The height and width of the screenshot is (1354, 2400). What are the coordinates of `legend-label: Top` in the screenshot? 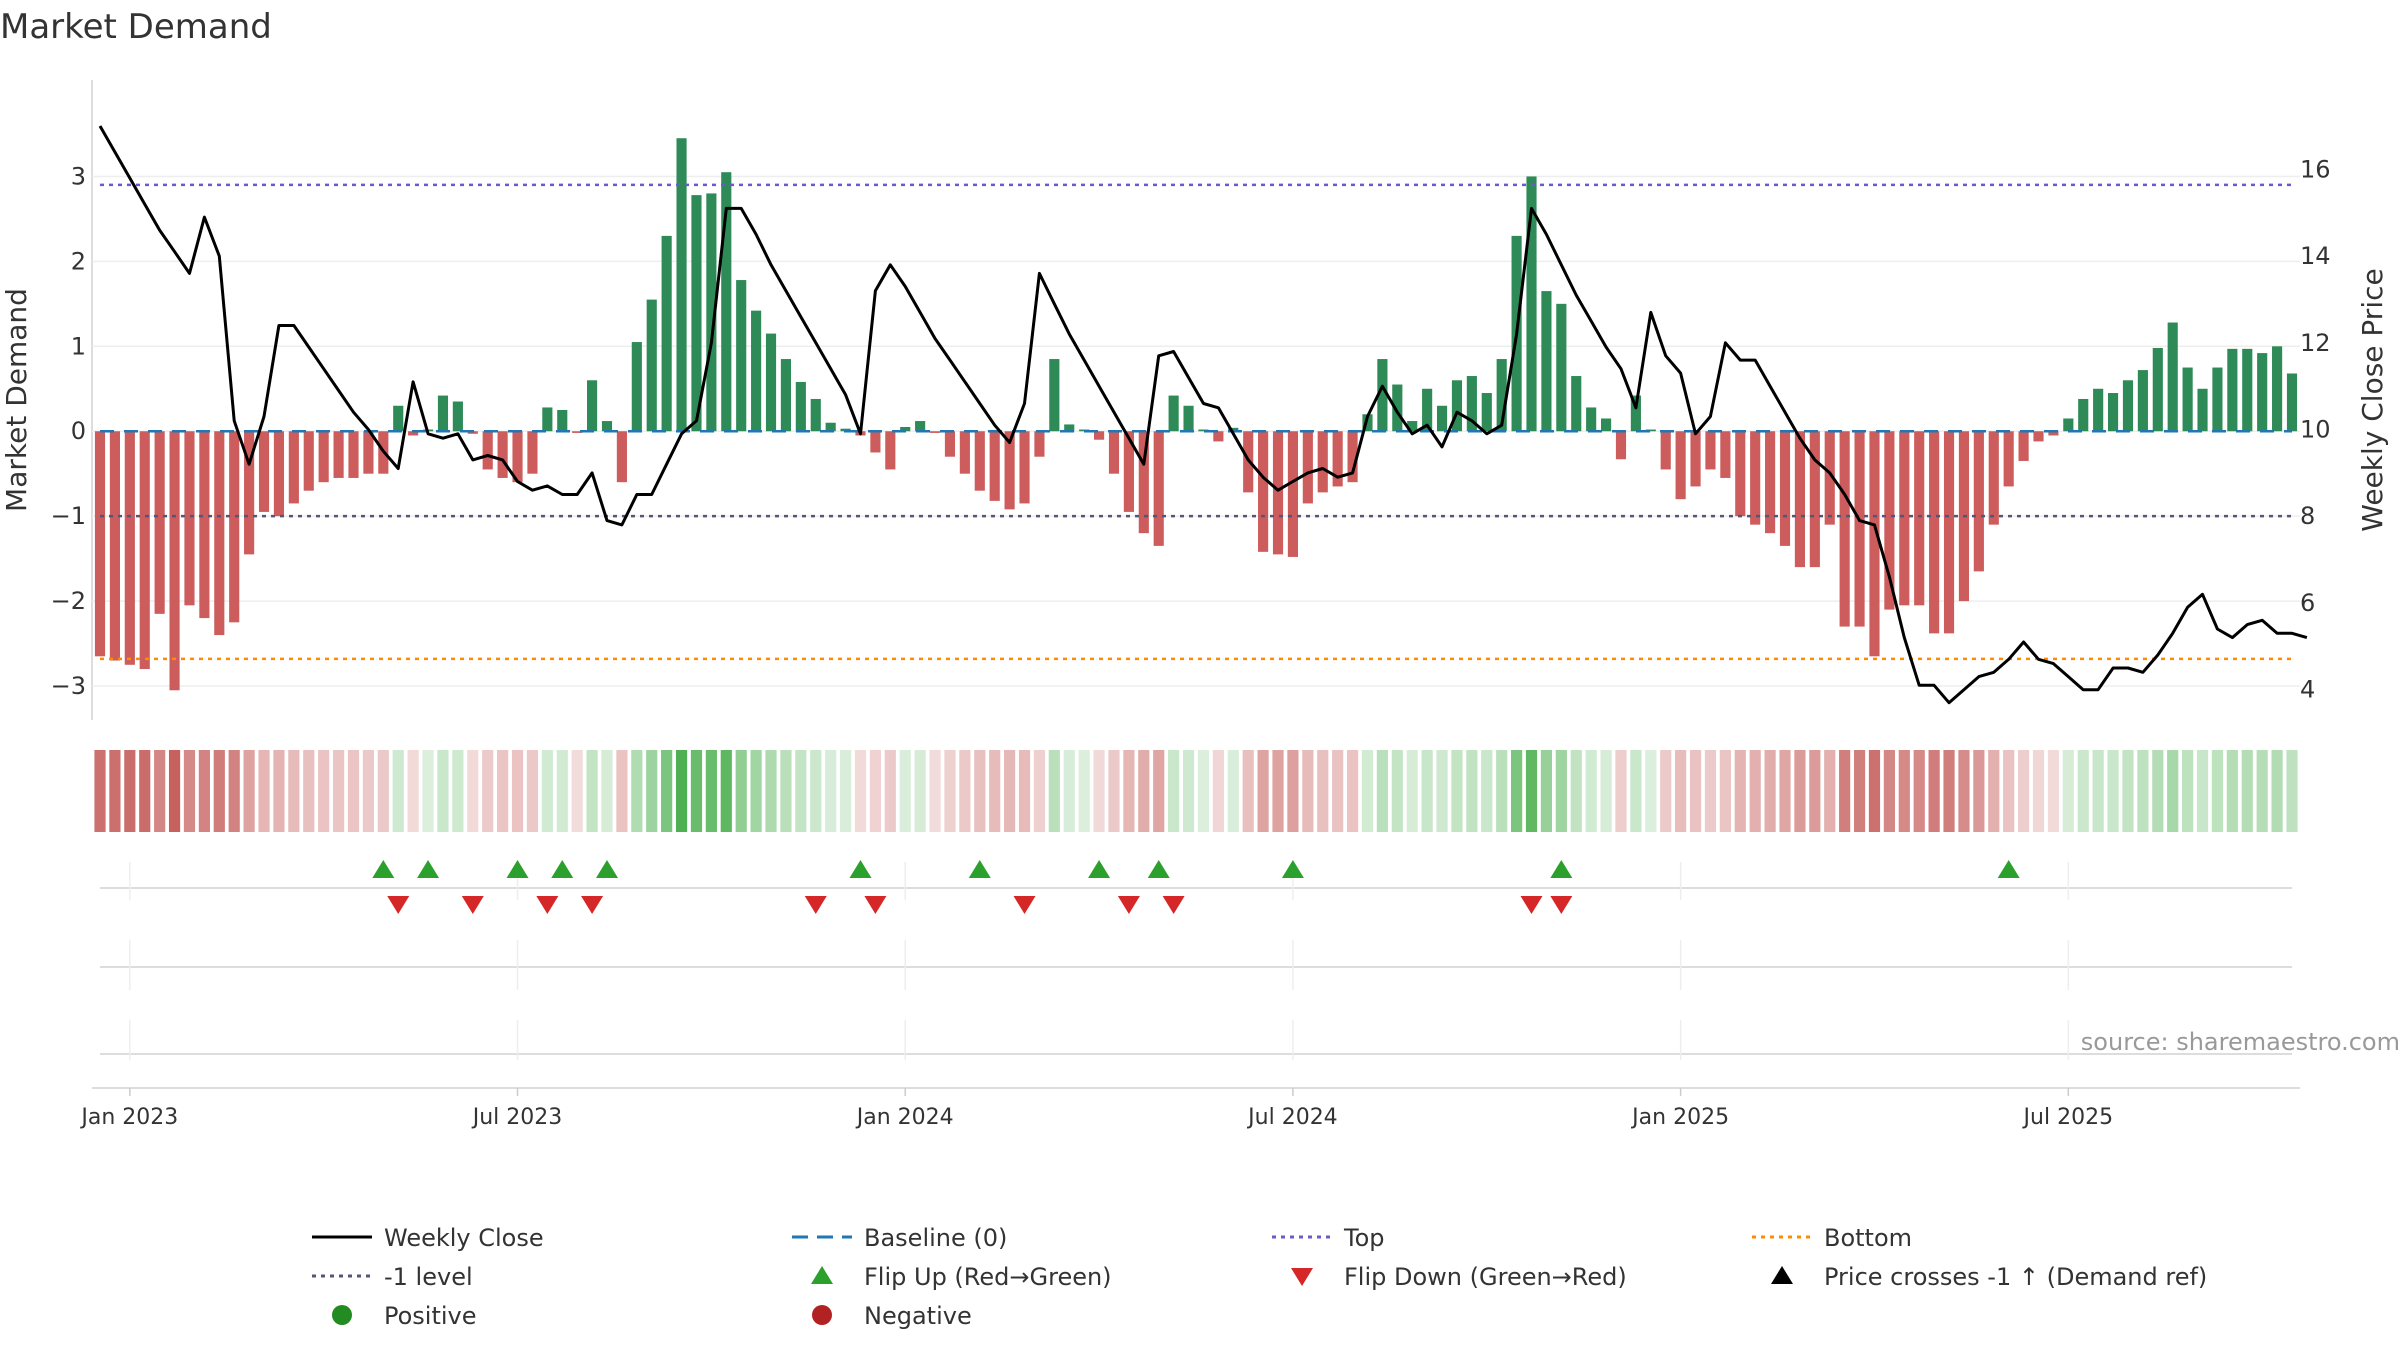 It's located at (1364, 1238).